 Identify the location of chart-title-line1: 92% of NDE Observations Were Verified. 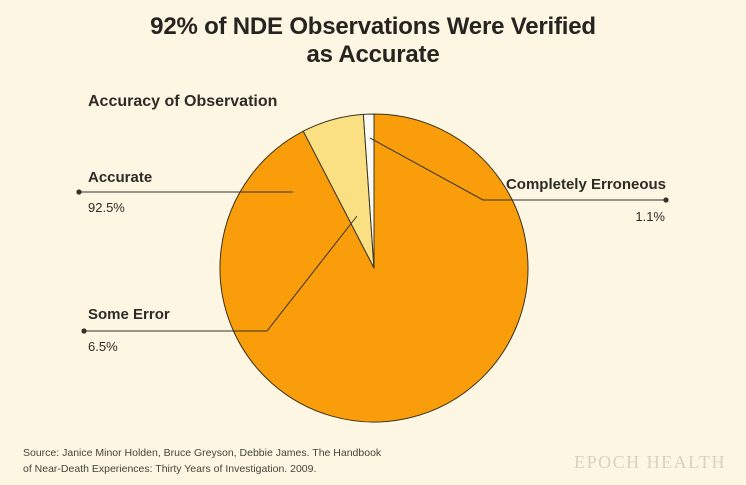
(373, 26).